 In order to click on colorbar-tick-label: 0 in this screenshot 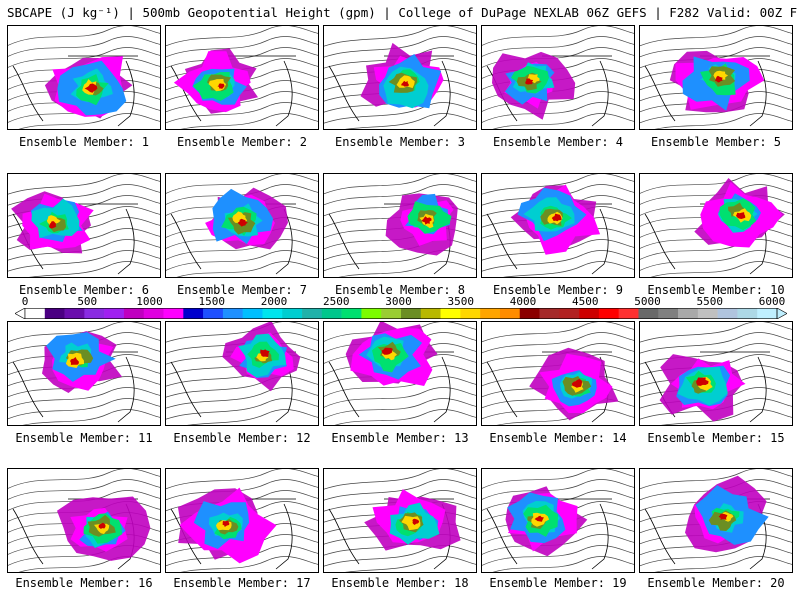, I will do `click(25, 301)`.